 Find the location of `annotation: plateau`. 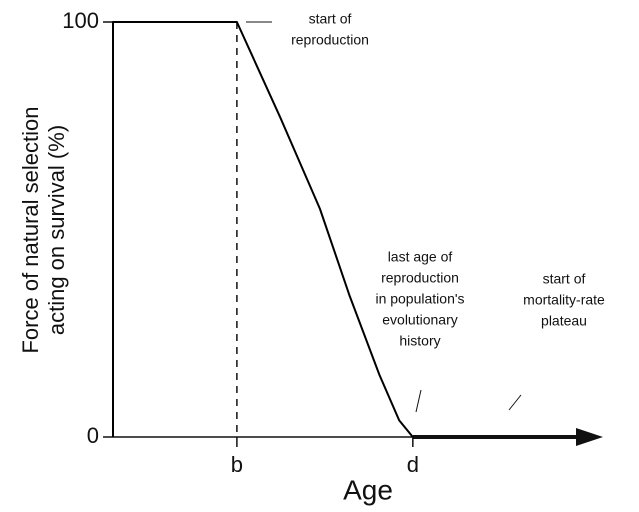

annotation: plateau is located at coordinates (564, 321).